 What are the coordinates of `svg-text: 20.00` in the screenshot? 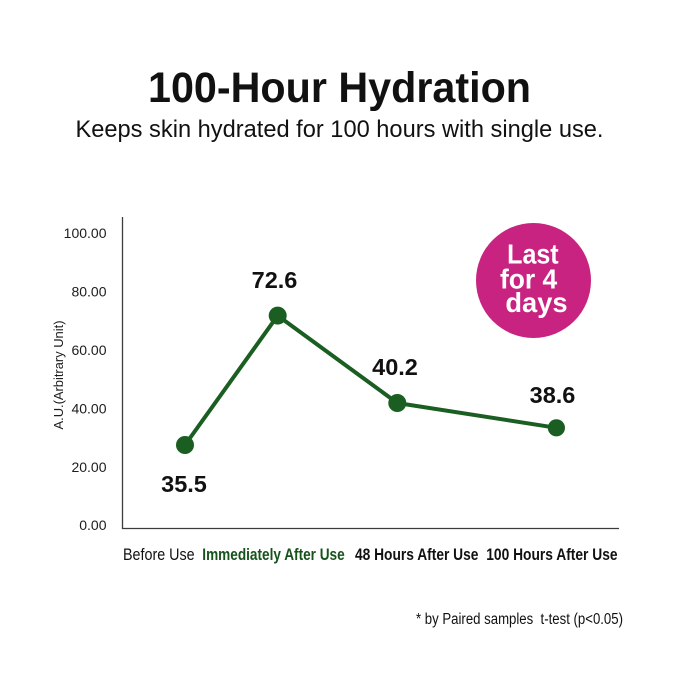 It's located at (88, 467).